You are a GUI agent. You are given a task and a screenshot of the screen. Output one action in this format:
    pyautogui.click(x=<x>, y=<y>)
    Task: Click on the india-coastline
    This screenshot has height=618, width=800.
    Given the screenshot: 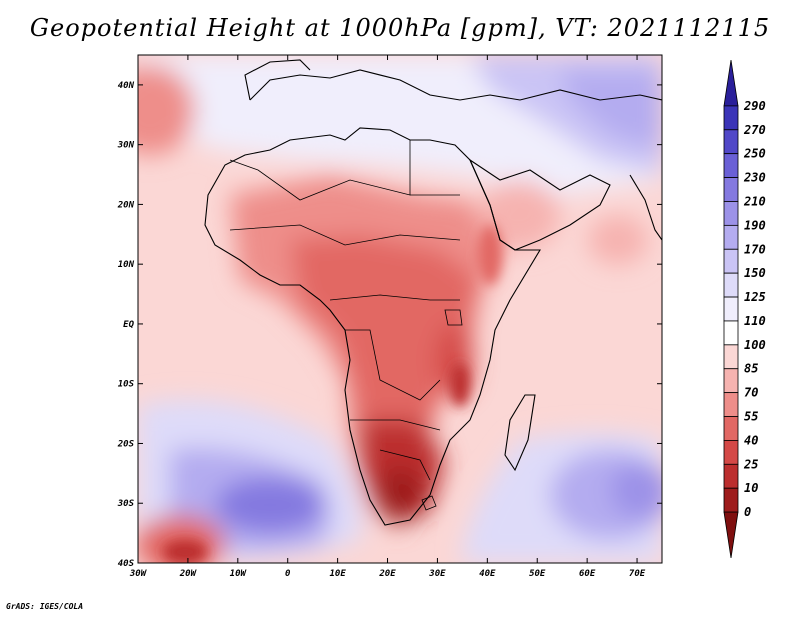 What is the action you would take?
    pyautogui.click(x=645, y=207)
    